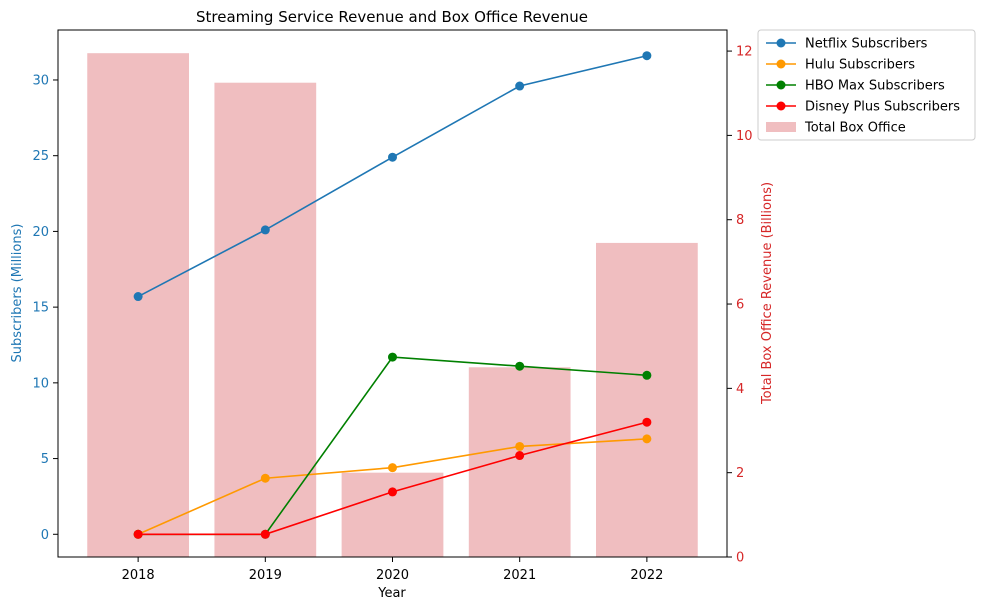 The height and width of the screenshot is (610, 984). I want to click on series-0-point-2021, so click(520, 86).